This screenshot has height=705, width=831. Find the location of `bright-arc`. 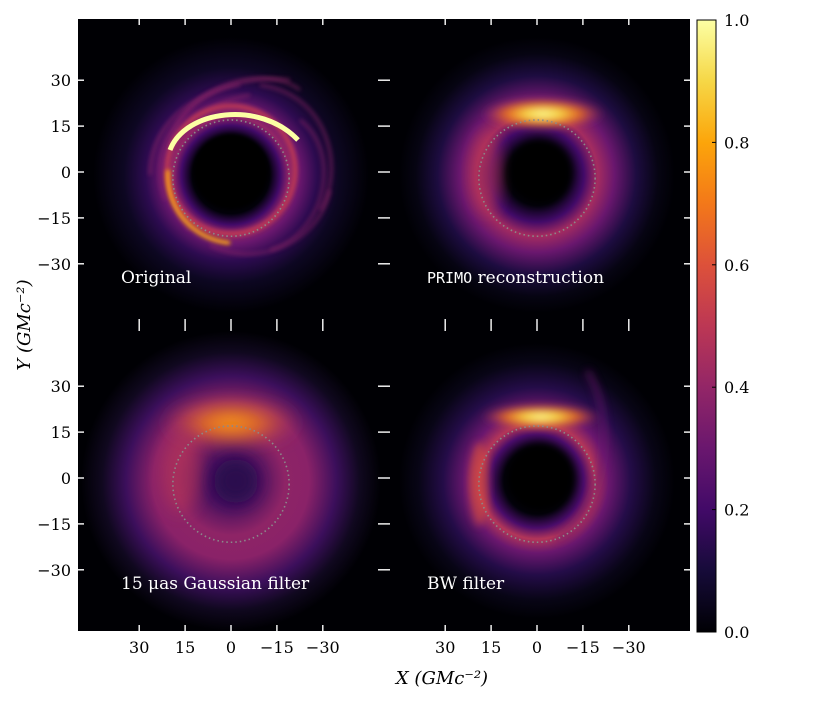

bright-arc is located at coordinates (233, 132).